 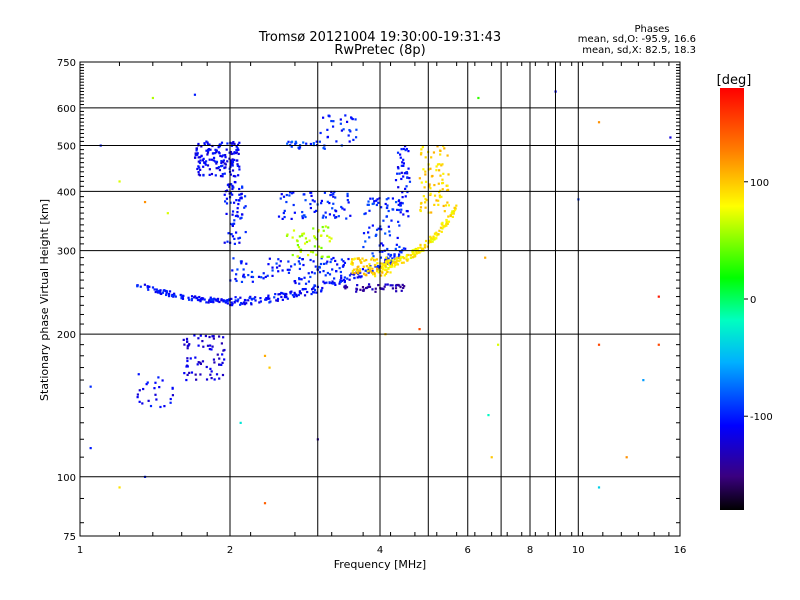 I want to click on chart-subtitle: RwPretec (8p), so click(x=379, y=50).